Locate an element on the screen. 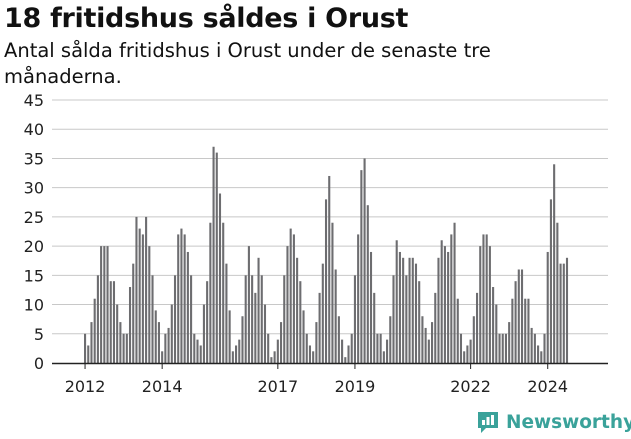 This screenshot has height=439, width=631. x-tick-label: 2017 is located at coordinates (277, 386).